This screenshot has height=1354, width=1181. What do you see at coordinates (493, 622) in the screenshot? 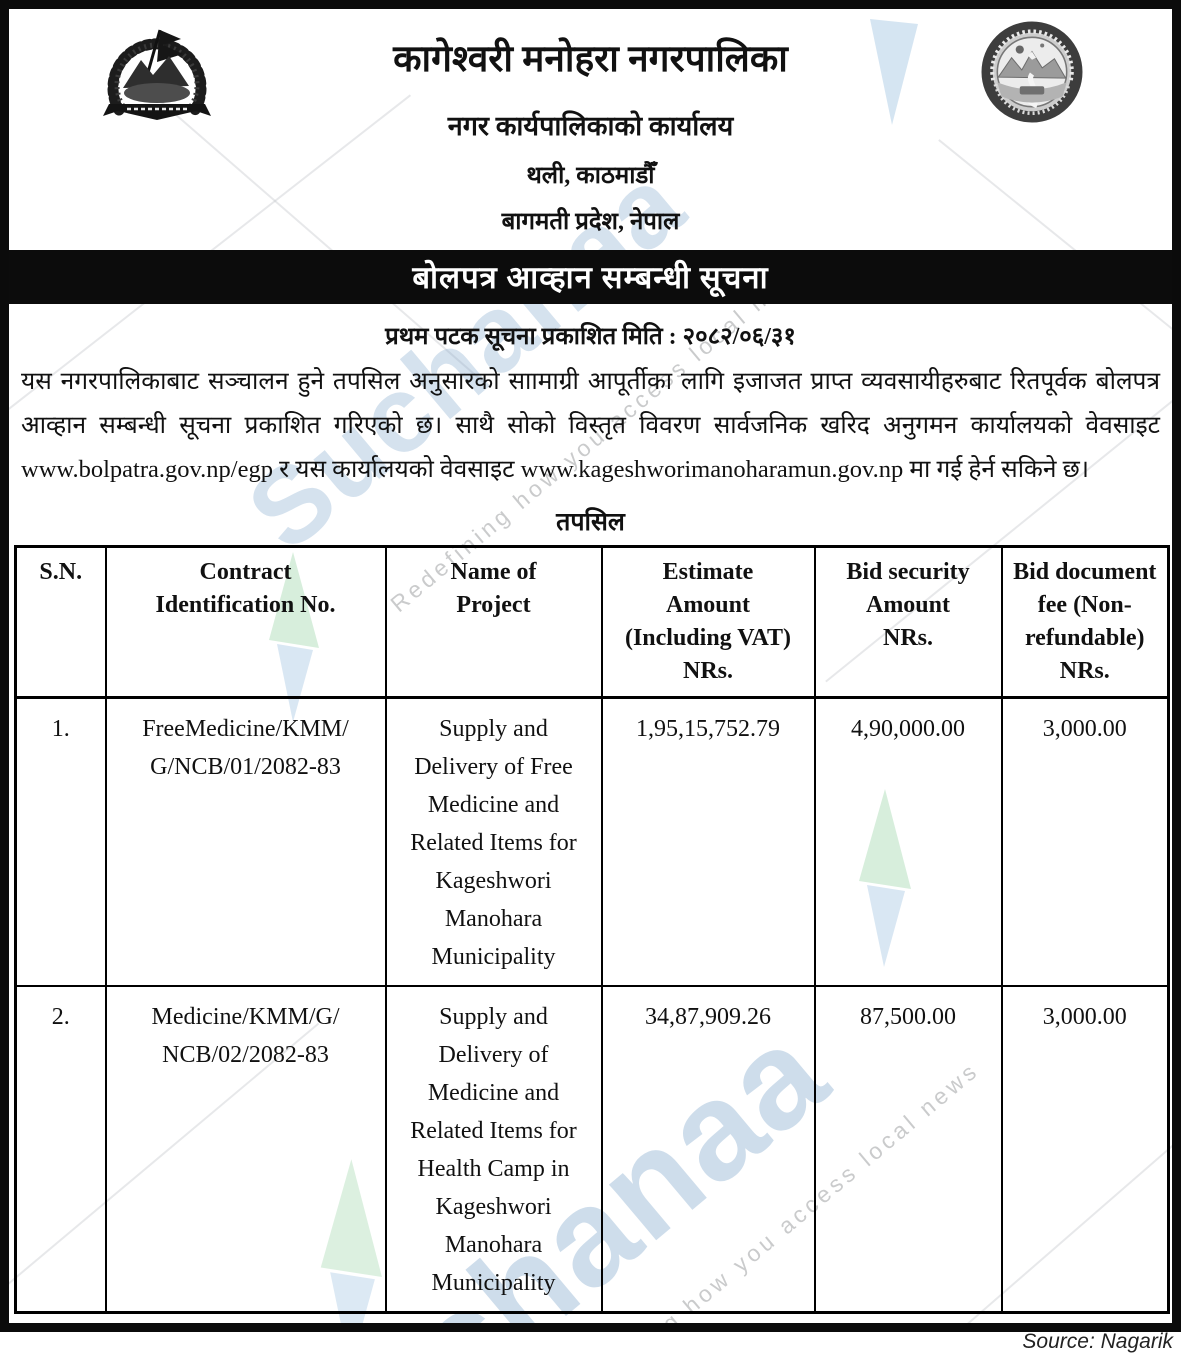
I see `header-cell-project-name: Name of Project` at bounding box center [493, 622].